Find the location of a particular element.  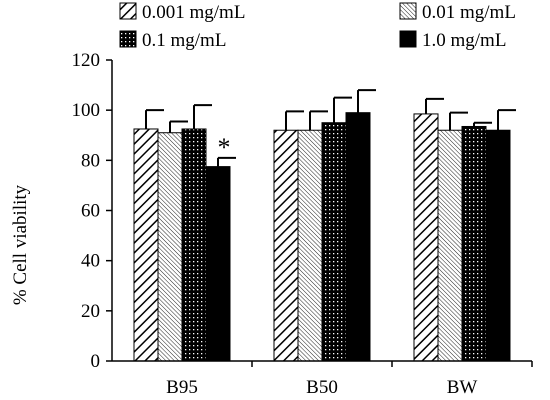

y-tick-label: 60 is located at coordinates (90, 211).